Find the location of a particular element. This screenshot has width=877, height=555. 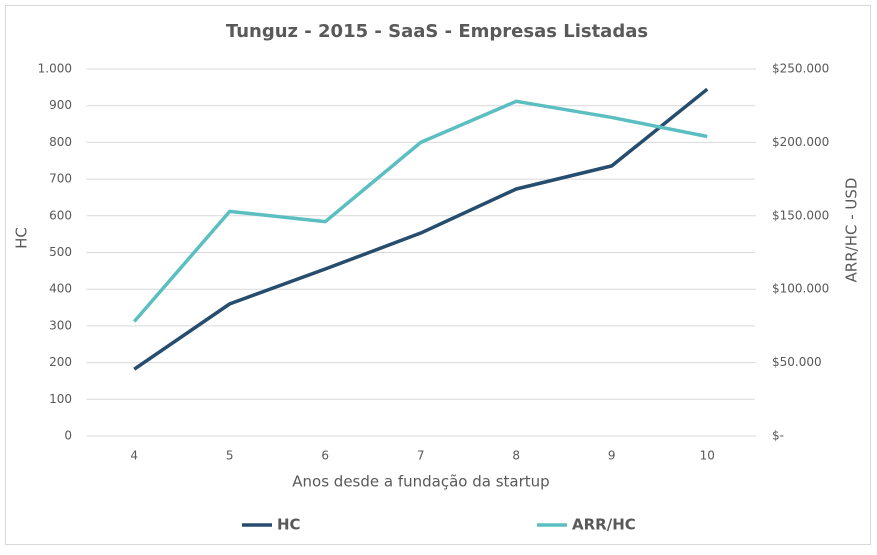

legend-label: HC is located at coordinates (289, 525).